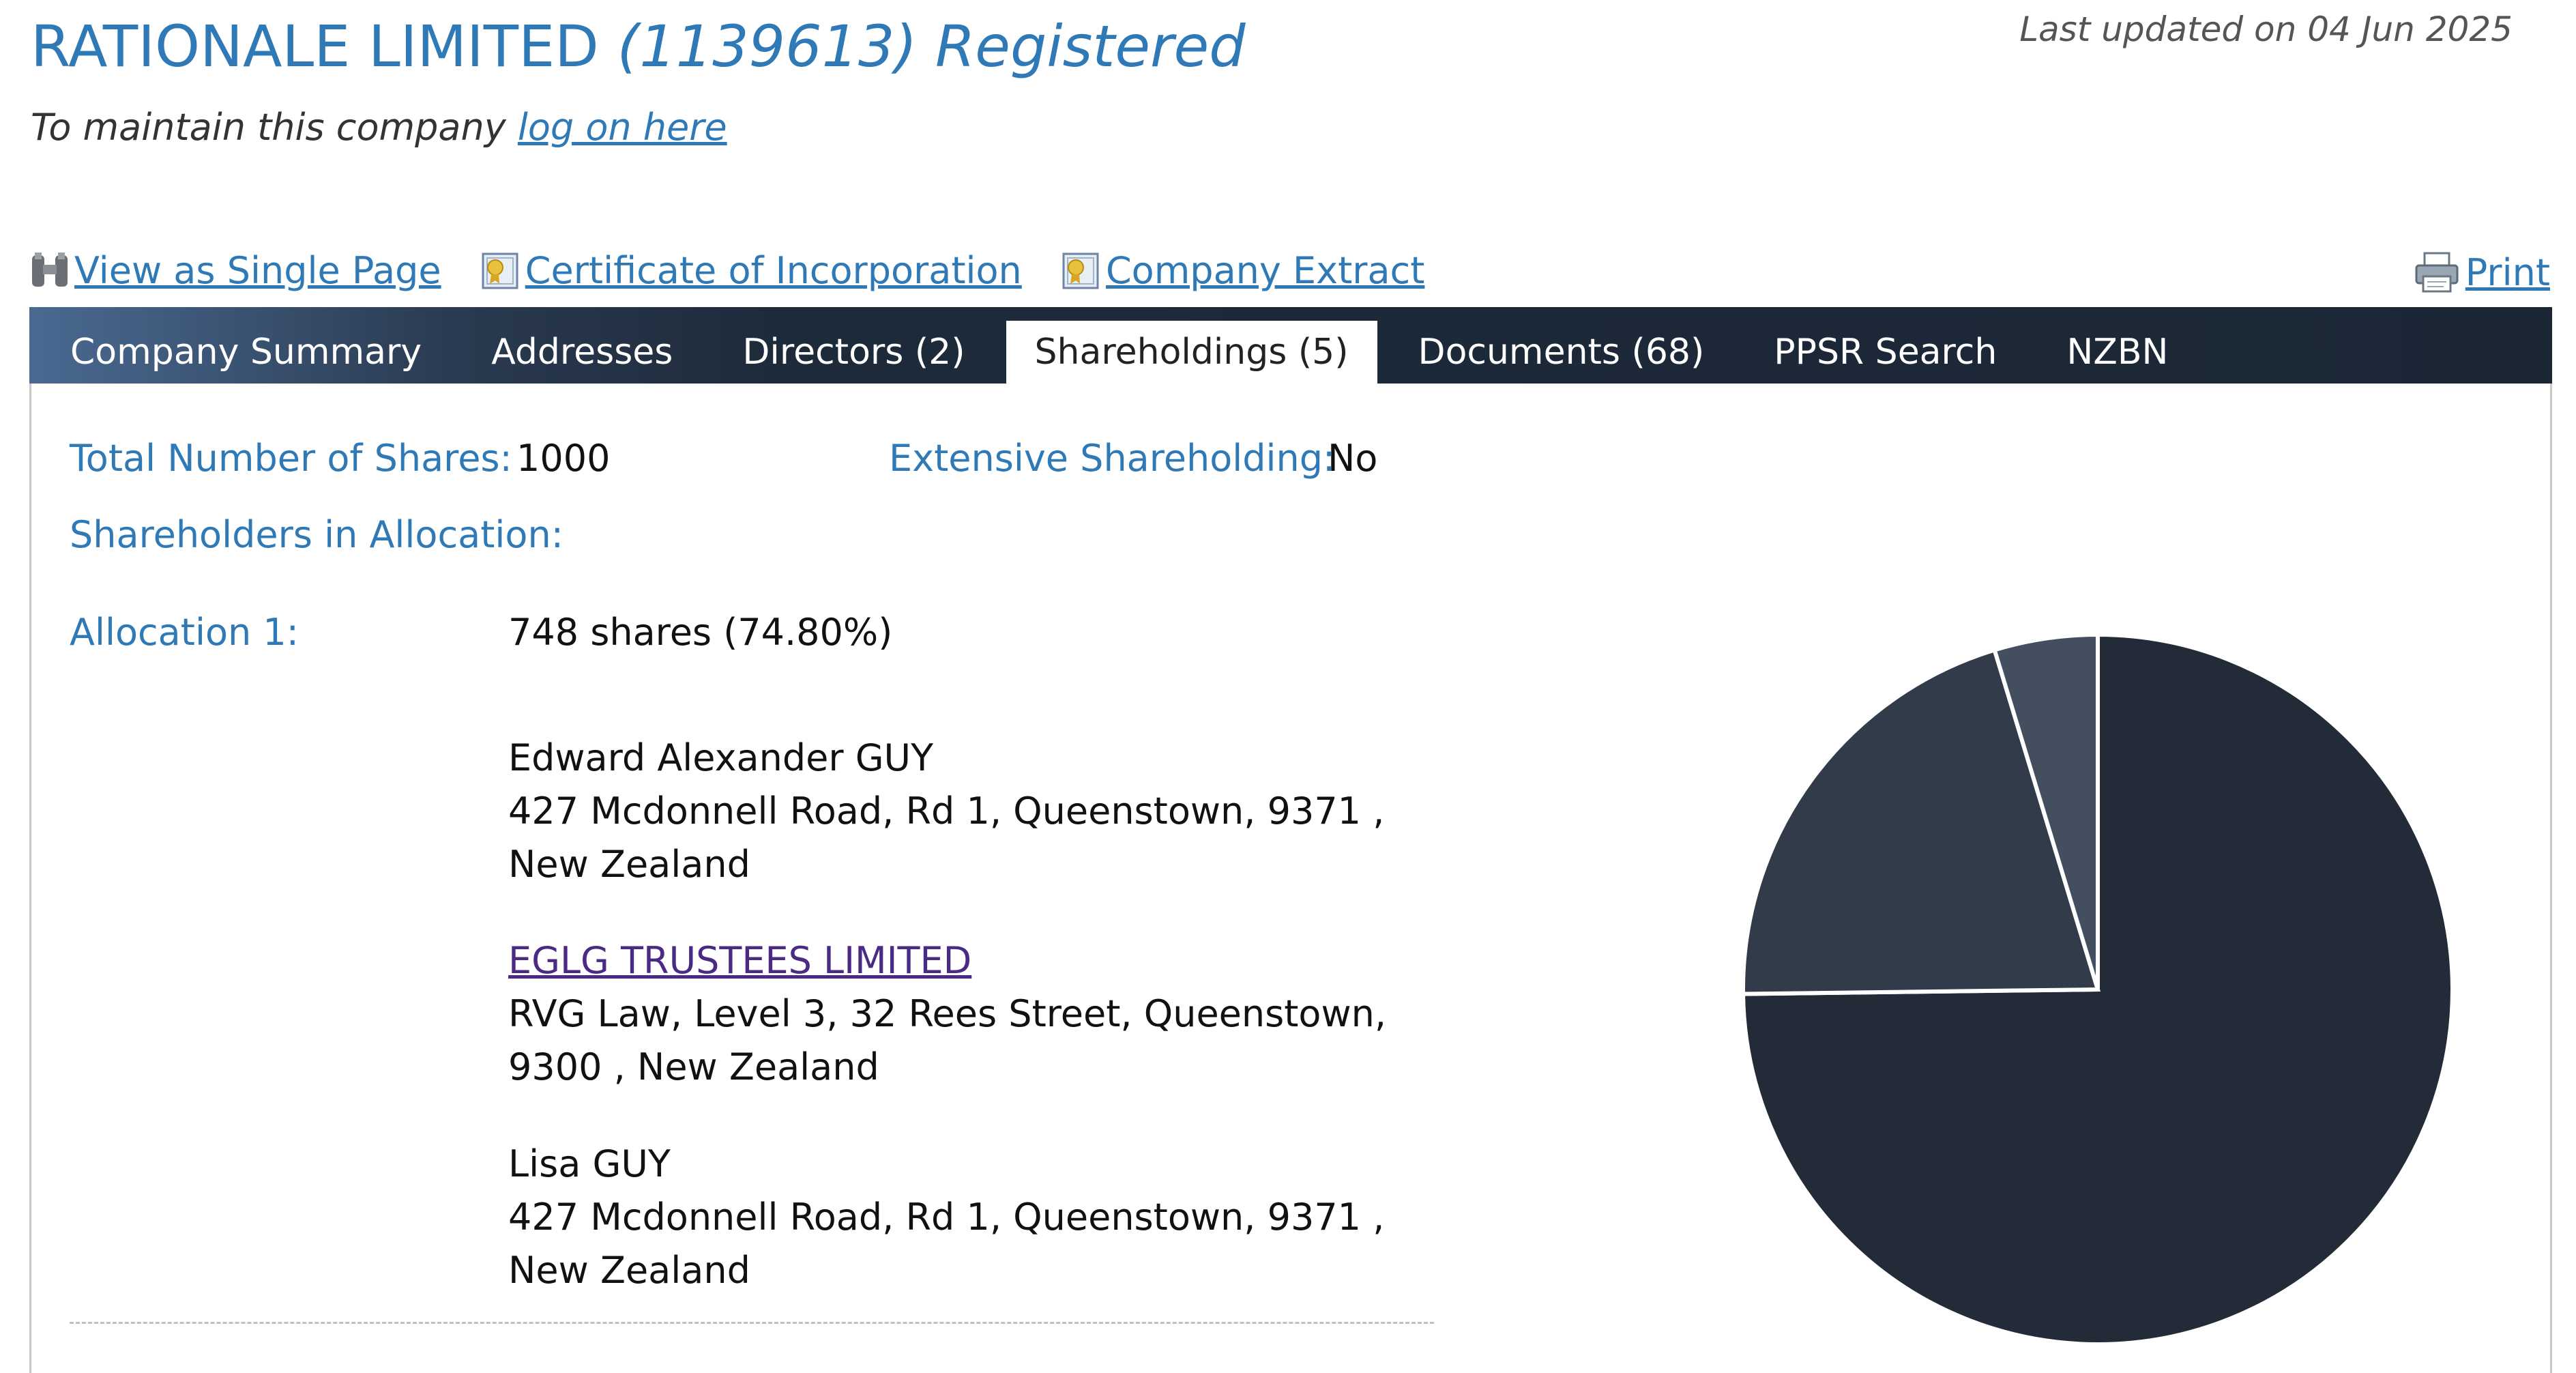 This screenshot has width=2576, height=1373. What do you see at coordinates (1112, 458) in the screenshot?
I see `extensive-shareholding-label: Extensive Shareholding:` at bounding box center [1112, 458].